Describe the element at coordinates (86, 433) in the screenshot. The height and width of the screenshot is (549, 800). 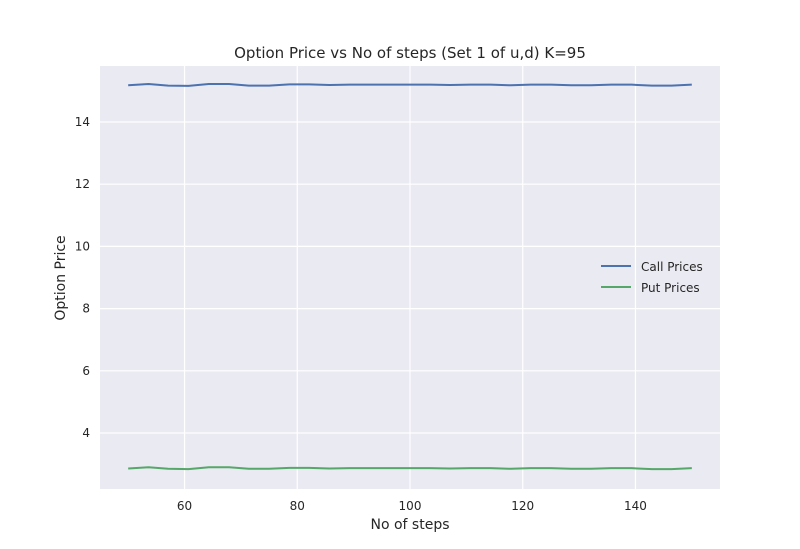
I see `y-tick-label: 4` at that location.